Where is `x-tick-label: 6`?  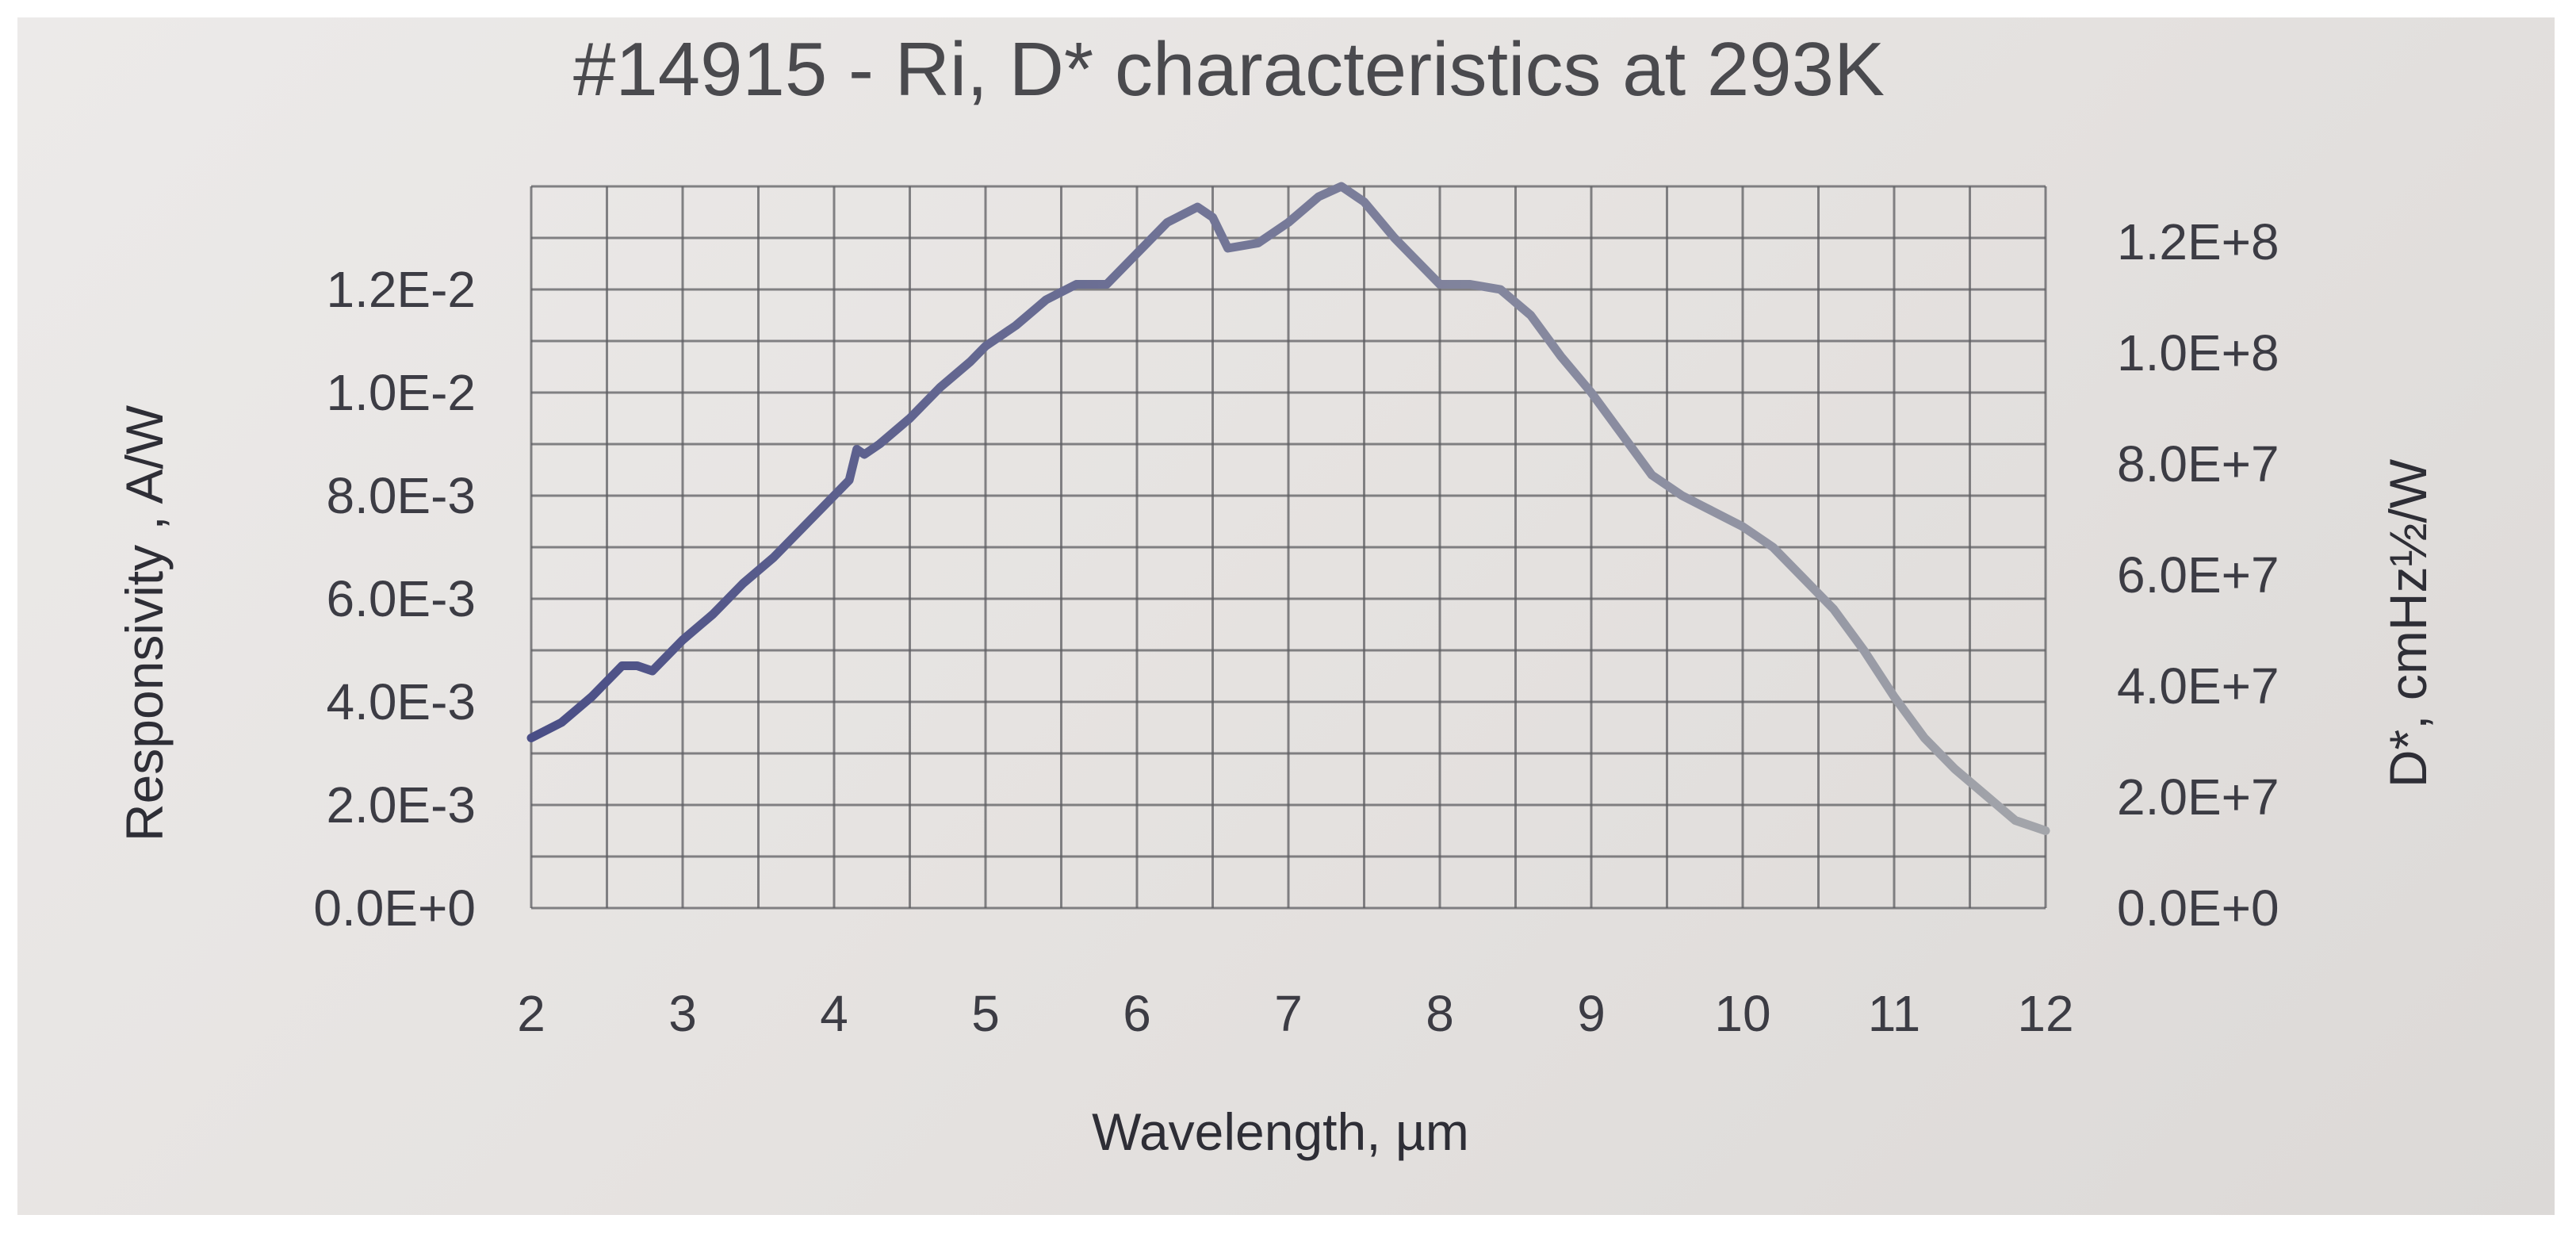
x-tick-label: 6 is located at coordinates (1137, 1013).